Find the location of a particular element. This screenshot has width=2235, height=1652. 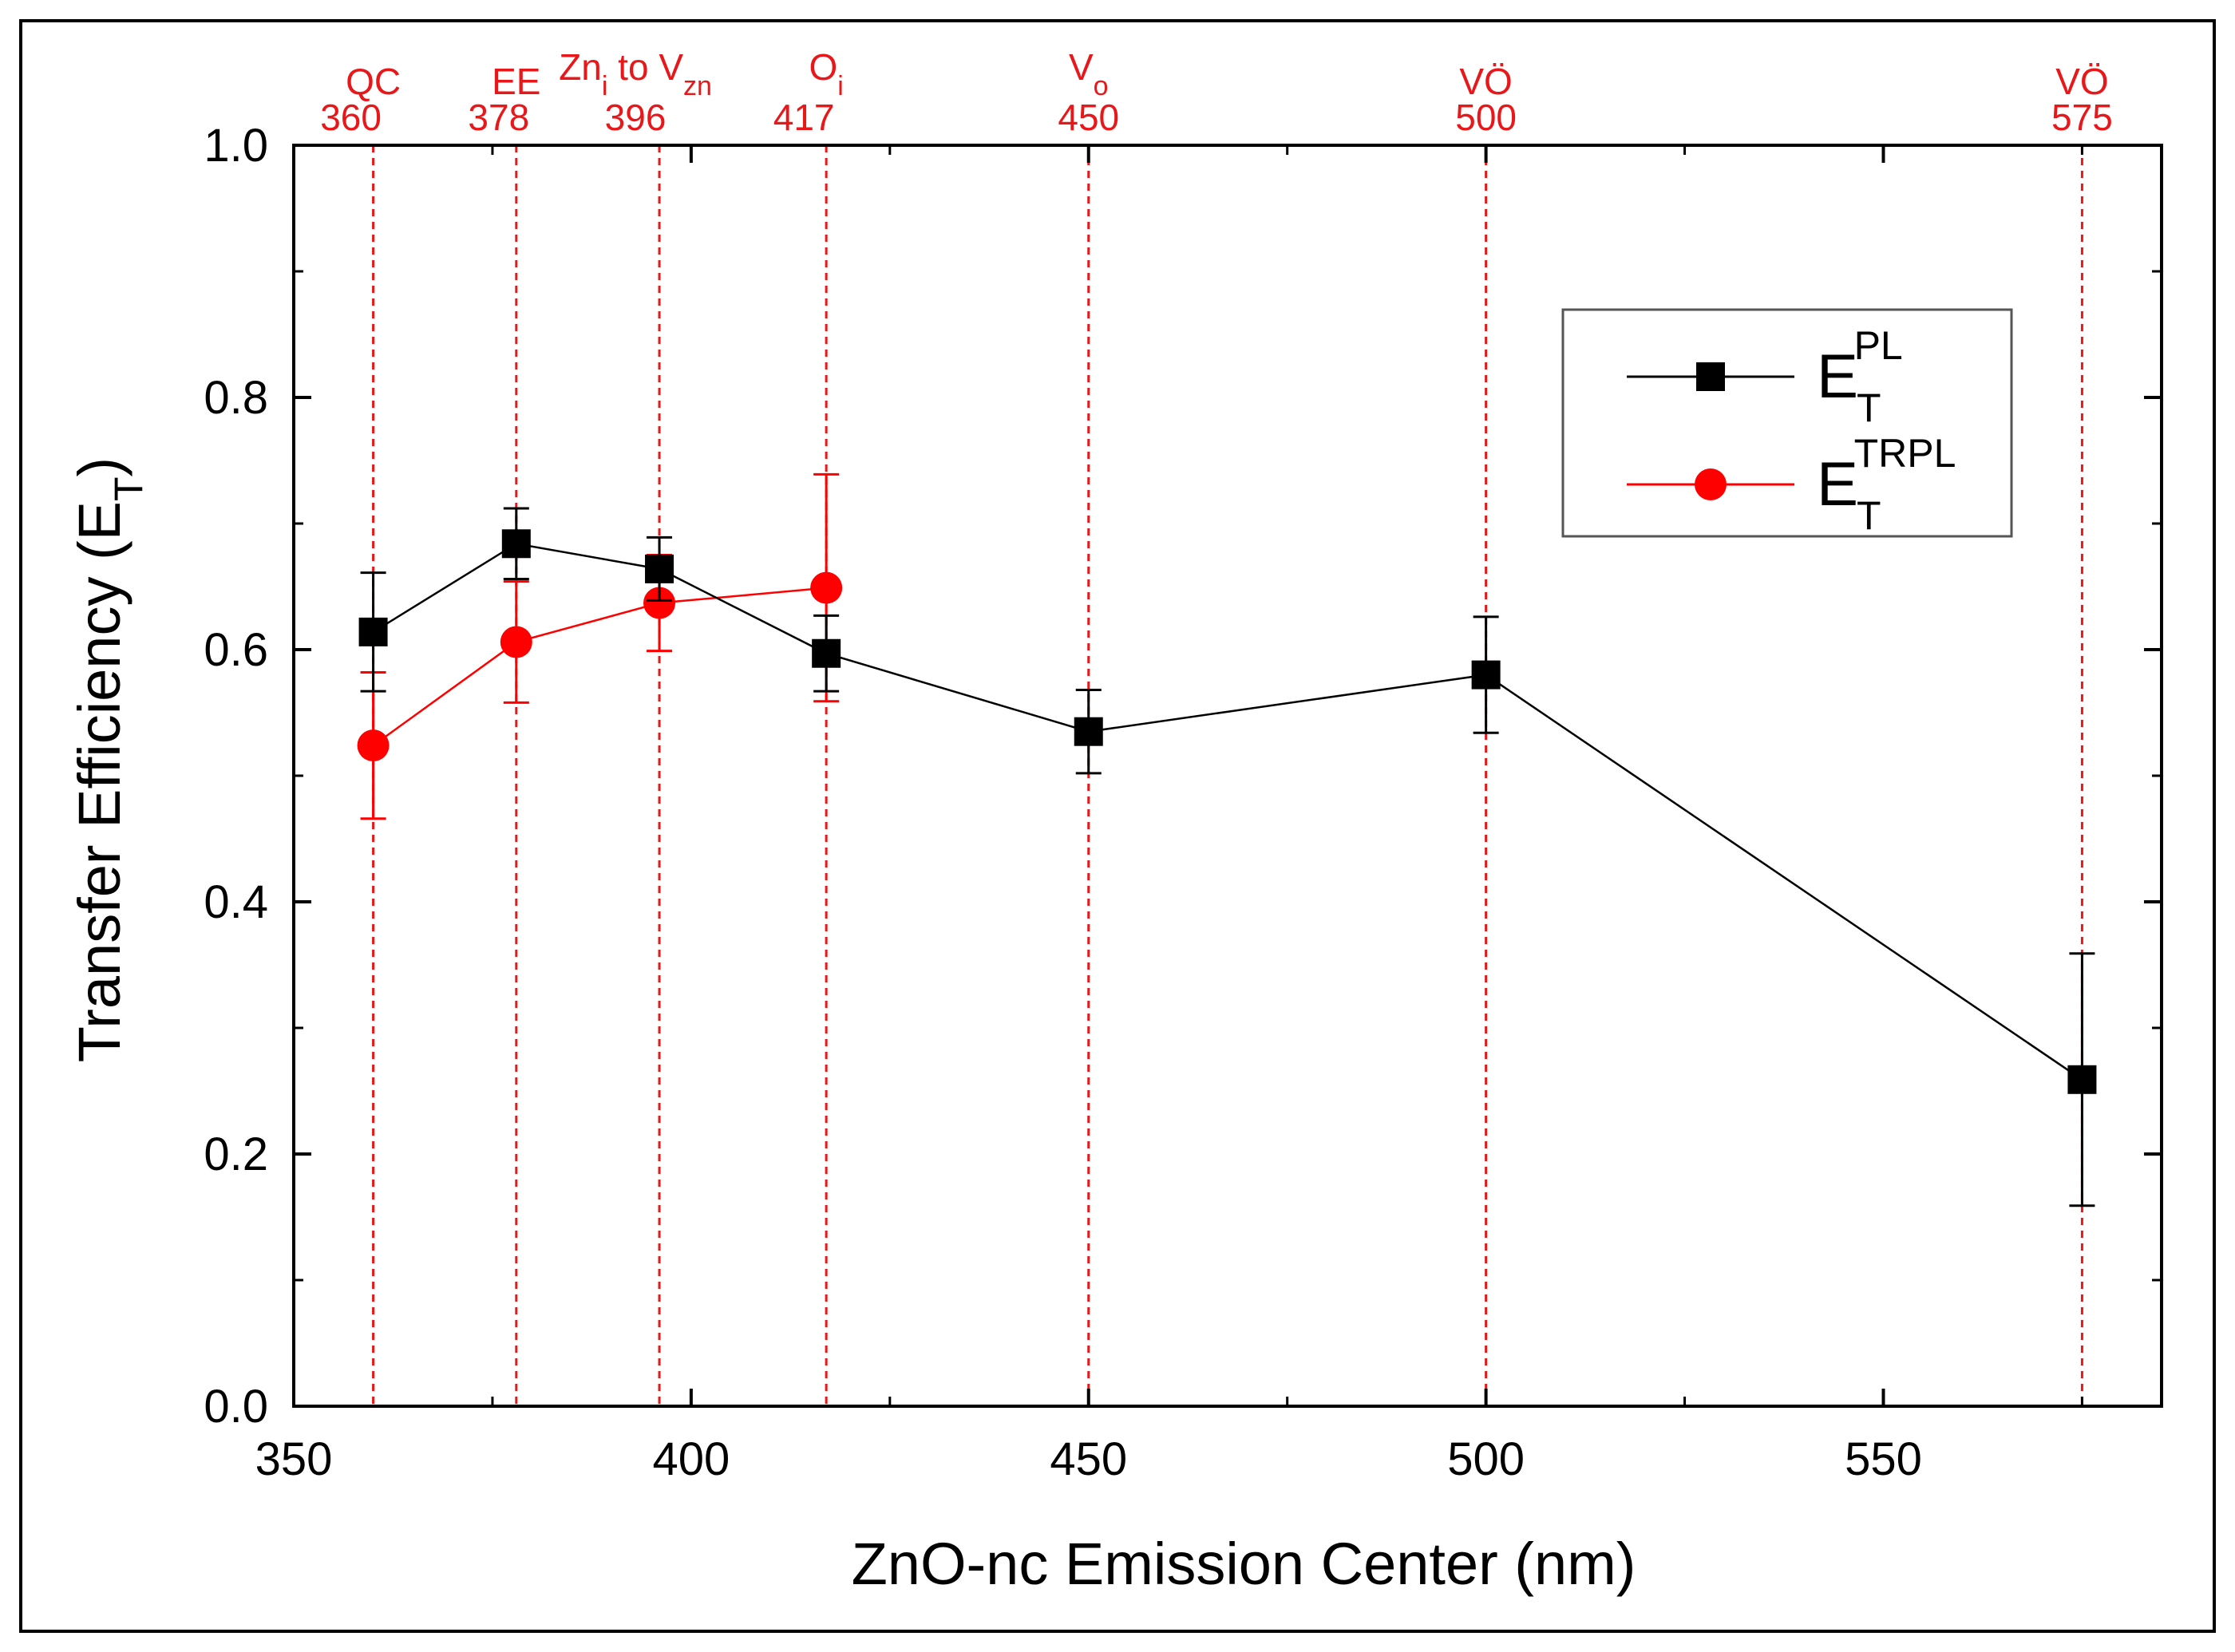

y-axis-title: Transfer Efficiency (ET) is located at coordinates (108, 759).